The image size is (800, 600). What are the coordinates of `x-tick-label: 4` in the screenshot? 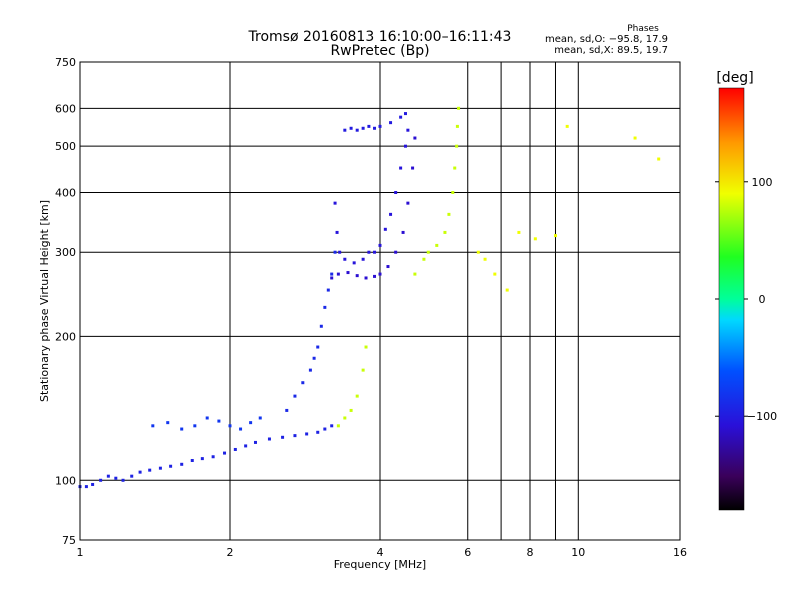 It's located at (380, 552).